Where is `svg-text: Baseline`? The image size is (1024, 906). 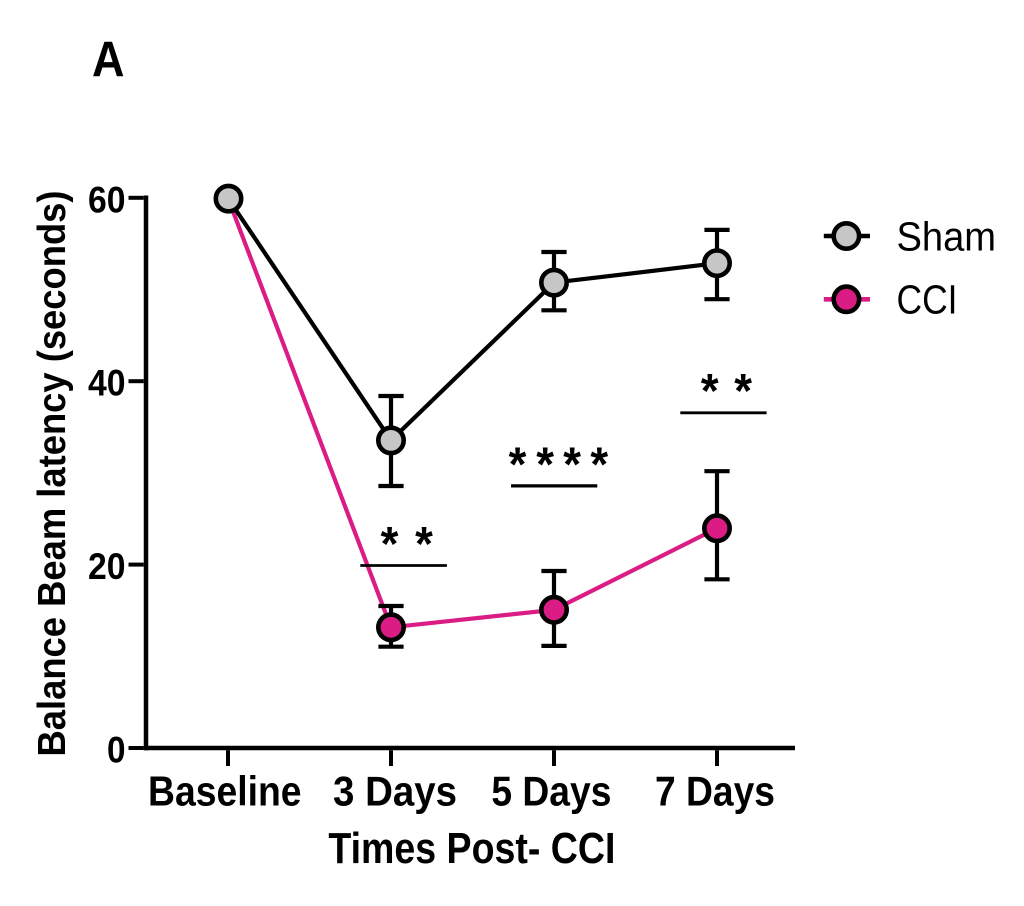
svg-text: Baseline is located at coordinates (225, 791).